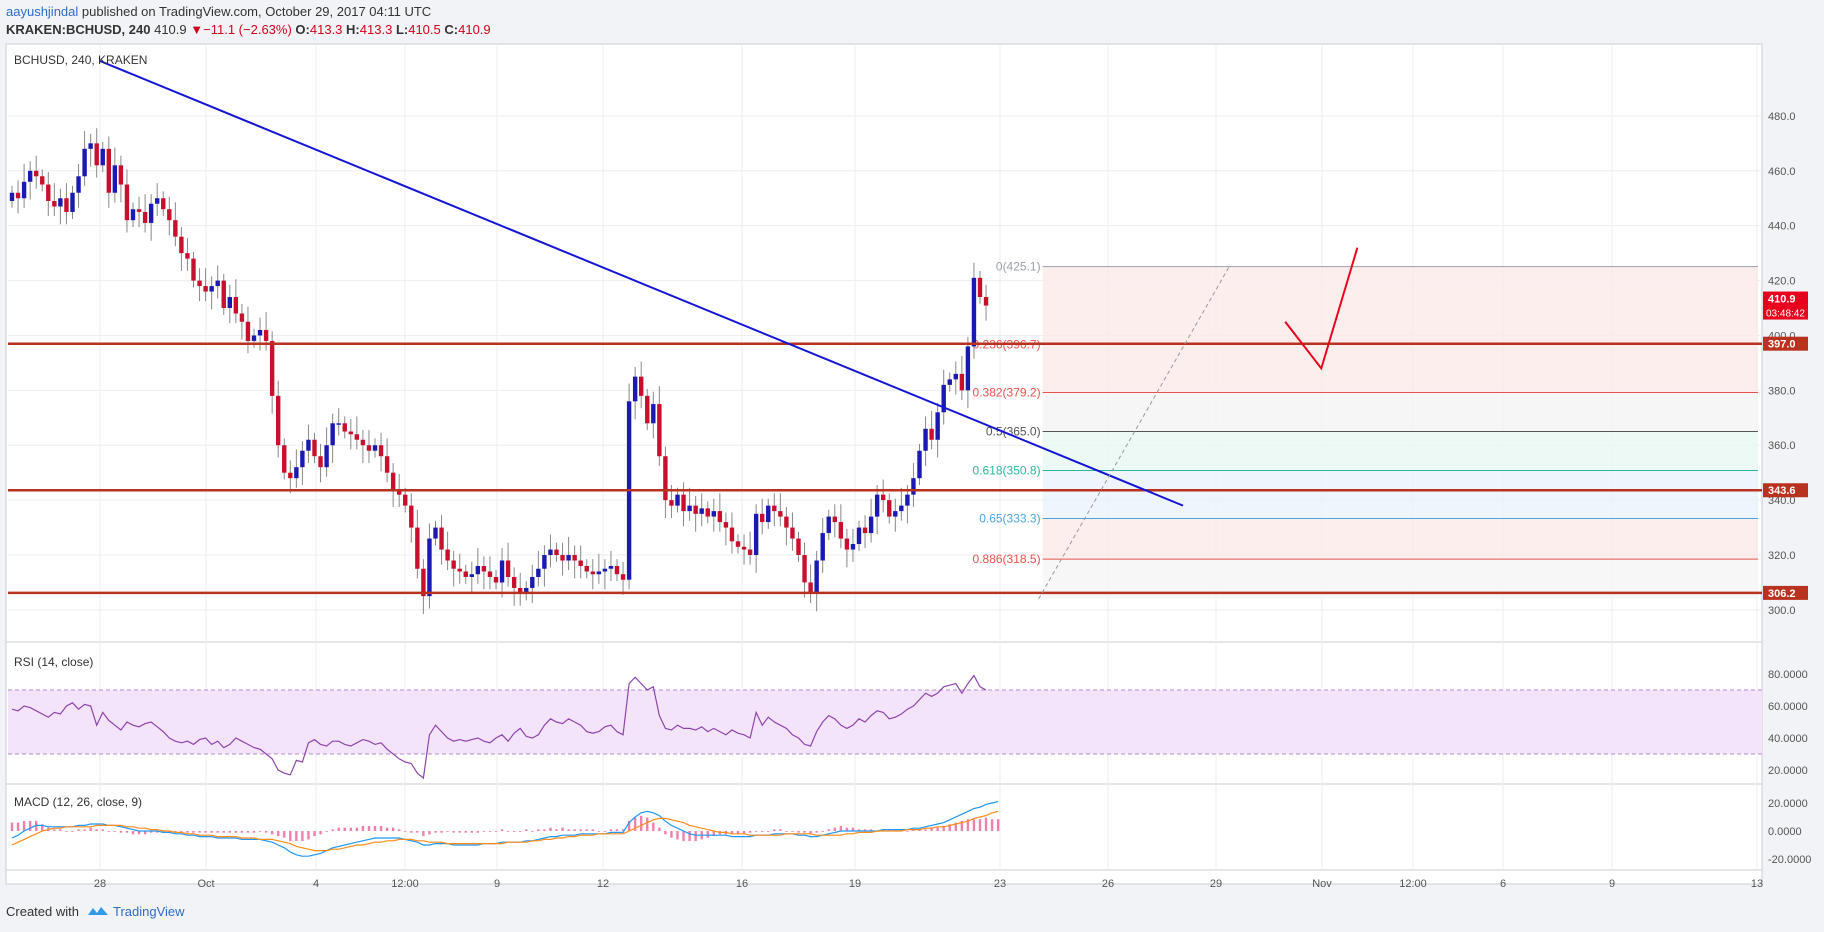 The width and height of the screenshot is (1824, 932). I want to click on rsi-band, so click(885, 722).